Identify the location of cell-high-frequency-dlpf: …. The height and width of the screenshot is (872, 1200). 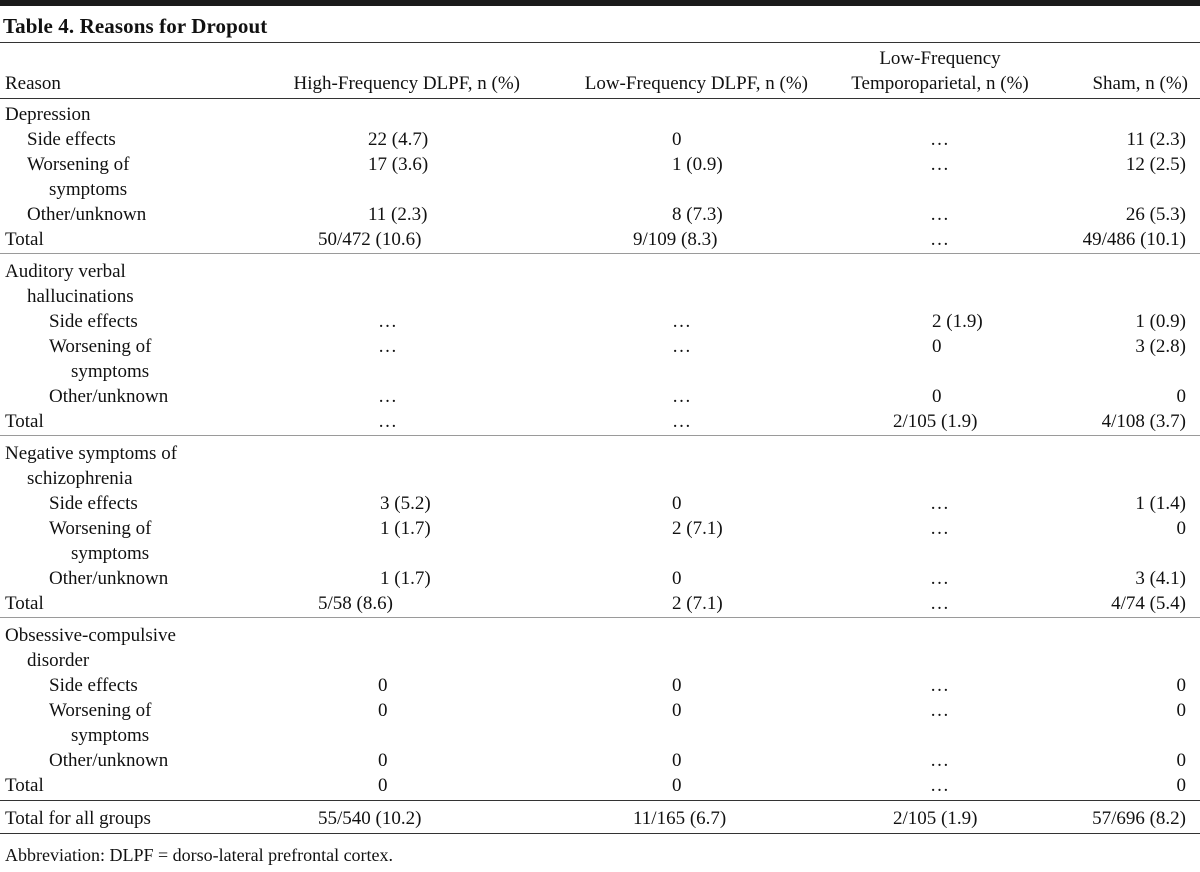
(387, 346).